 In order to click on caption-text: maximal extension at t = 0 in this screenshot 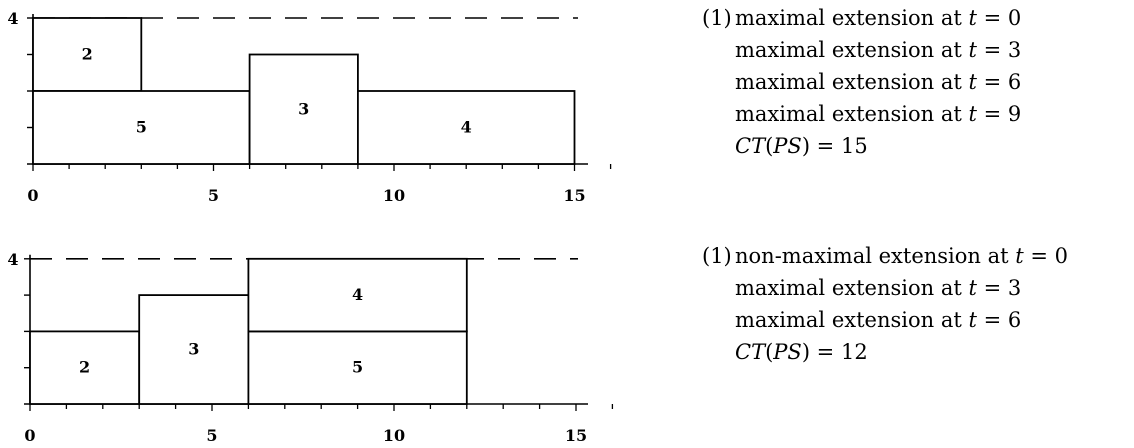, I will do `click(878, 18)`.